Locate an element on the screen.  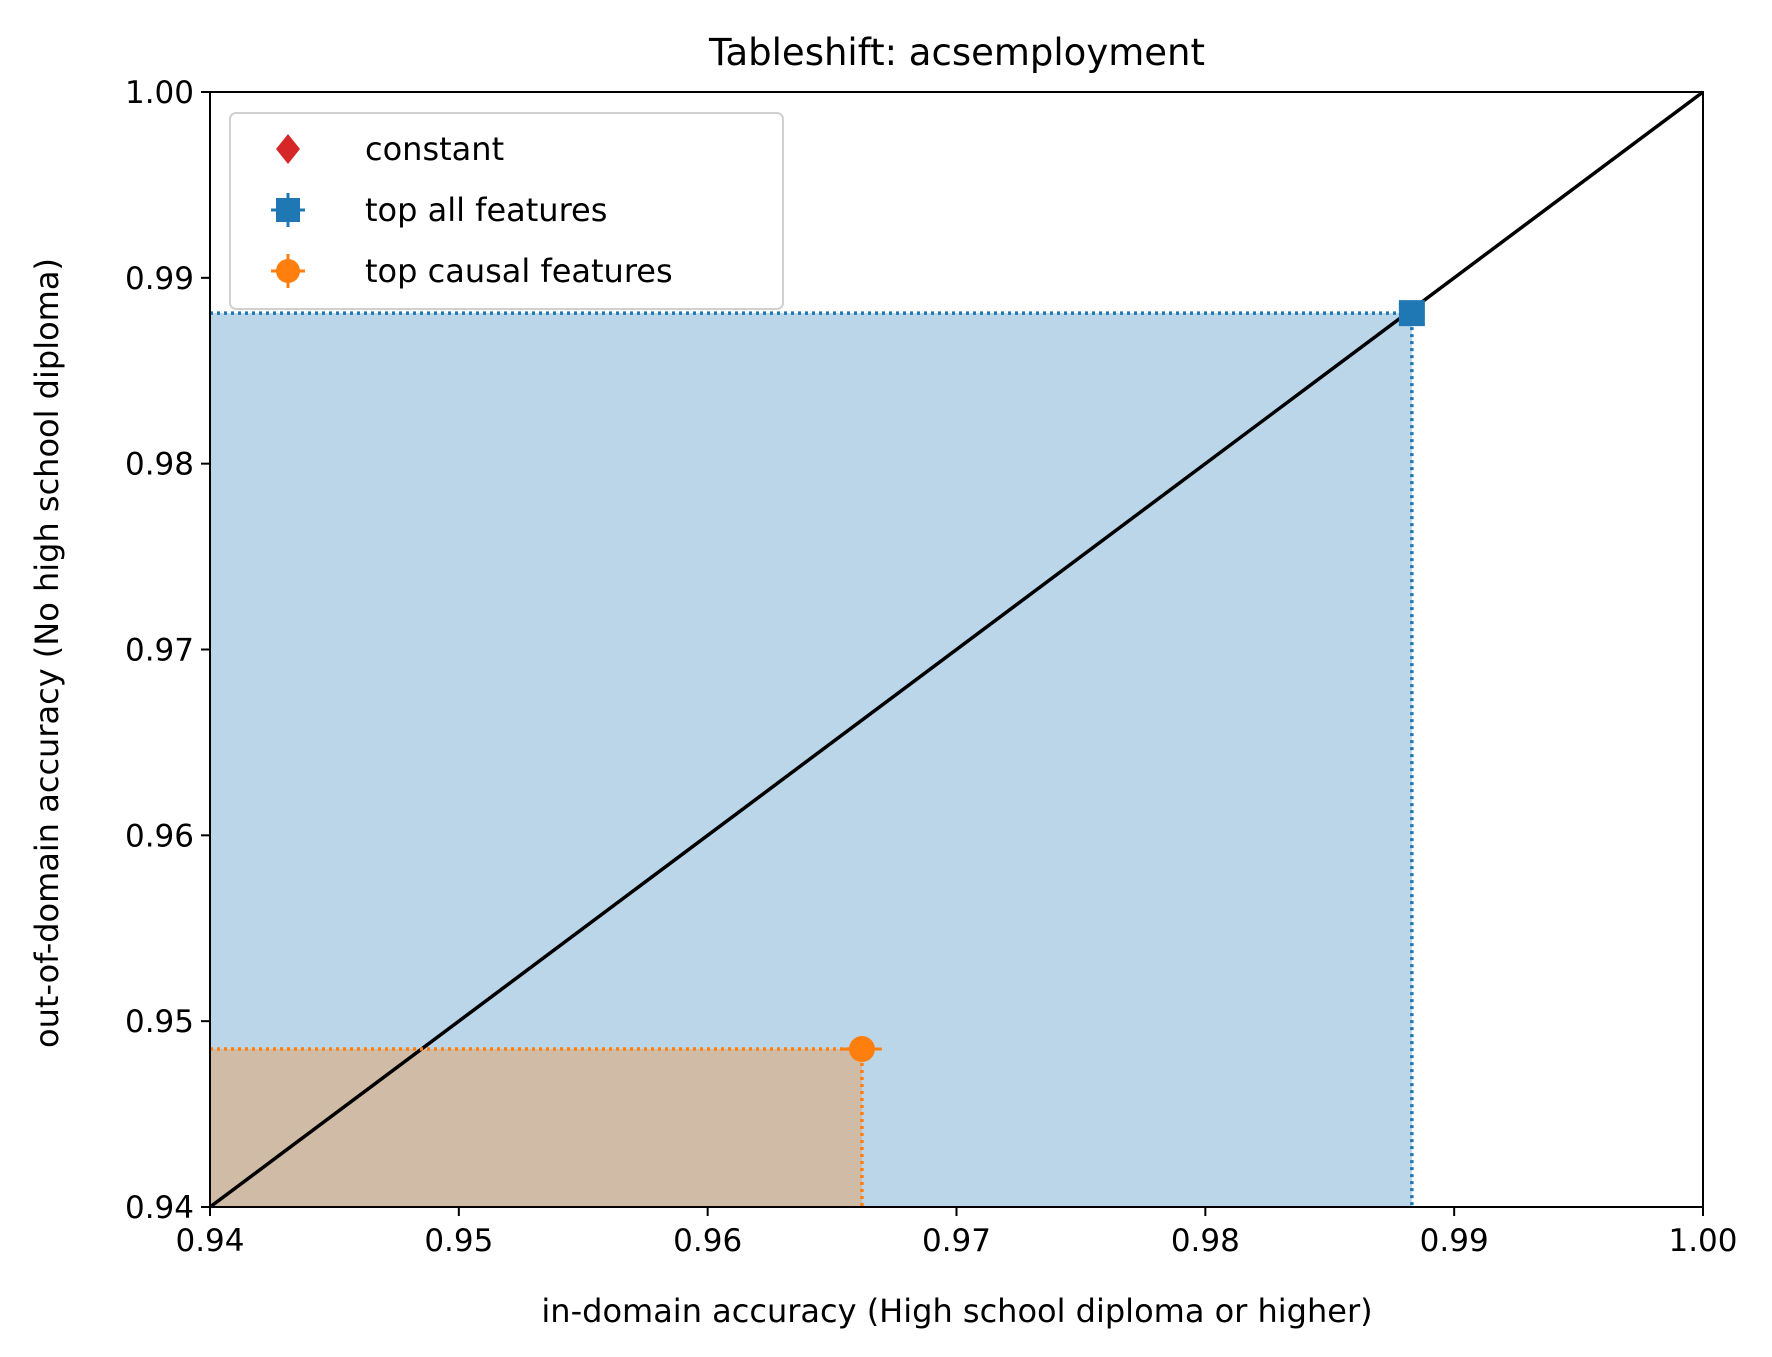
x-tick-label-1: 0.95 is located at coordinates (458, 1241).